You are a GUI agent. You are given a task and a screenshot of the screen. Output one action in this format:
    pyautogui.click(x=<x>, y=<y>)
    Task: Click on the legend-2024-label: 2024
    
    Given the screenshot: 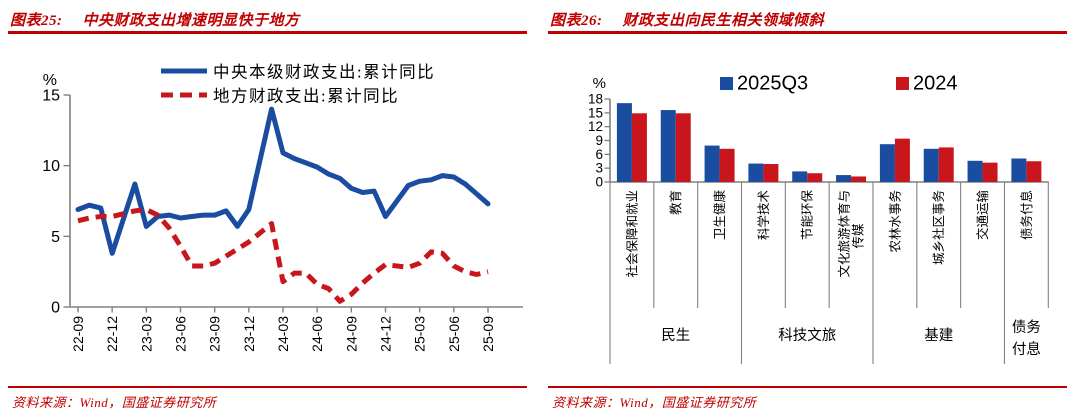 What is the action you would take?
    pyautogui.click(x=935, y=84)
    